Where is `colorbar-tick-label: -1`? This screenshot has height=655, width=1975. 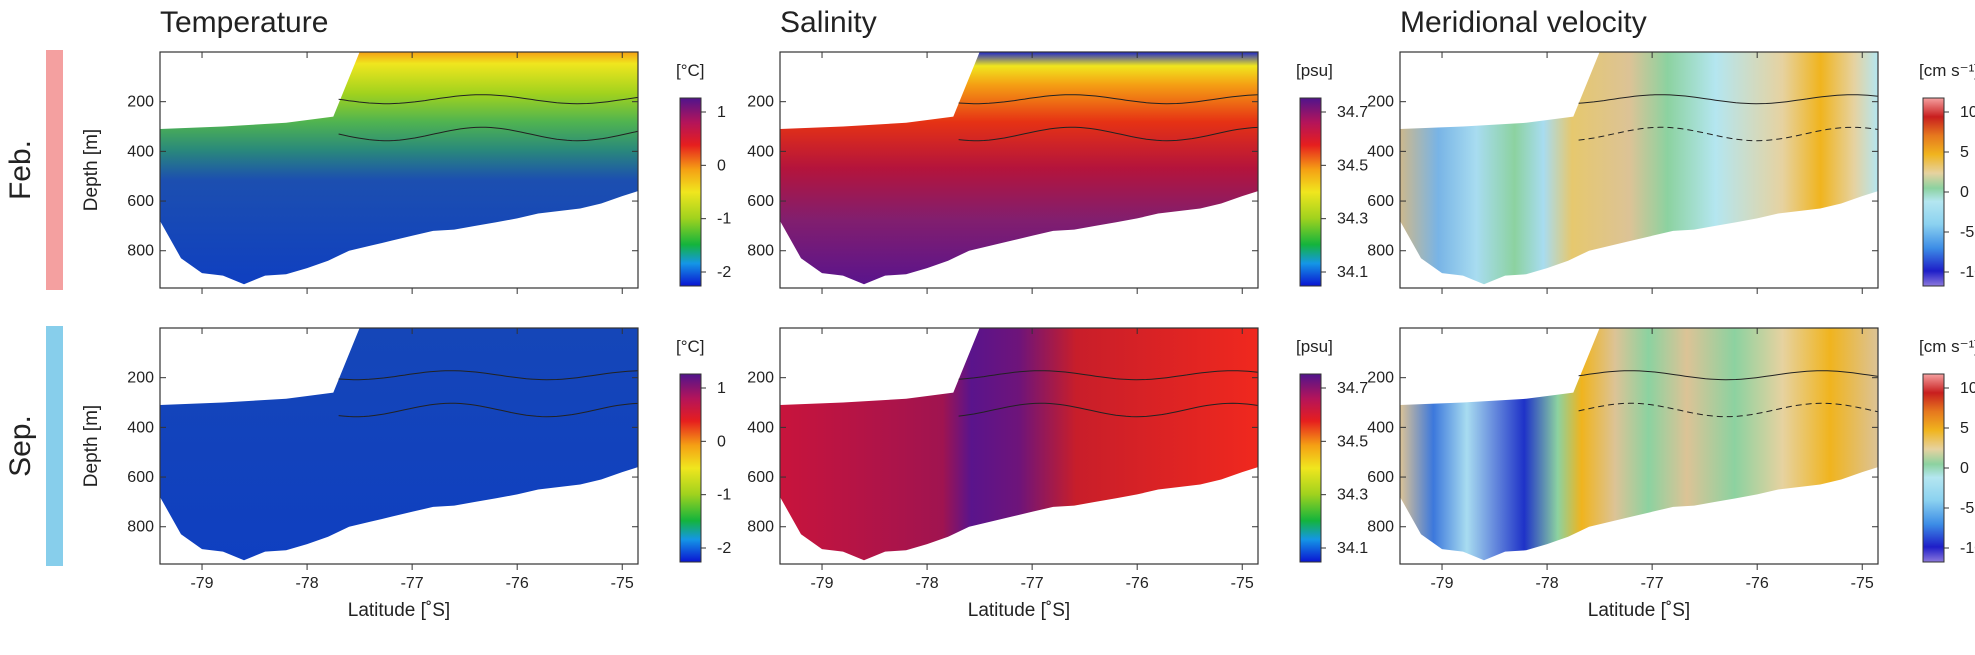 colorbar-tick-label: -1 is located at coordinates (724, 495).